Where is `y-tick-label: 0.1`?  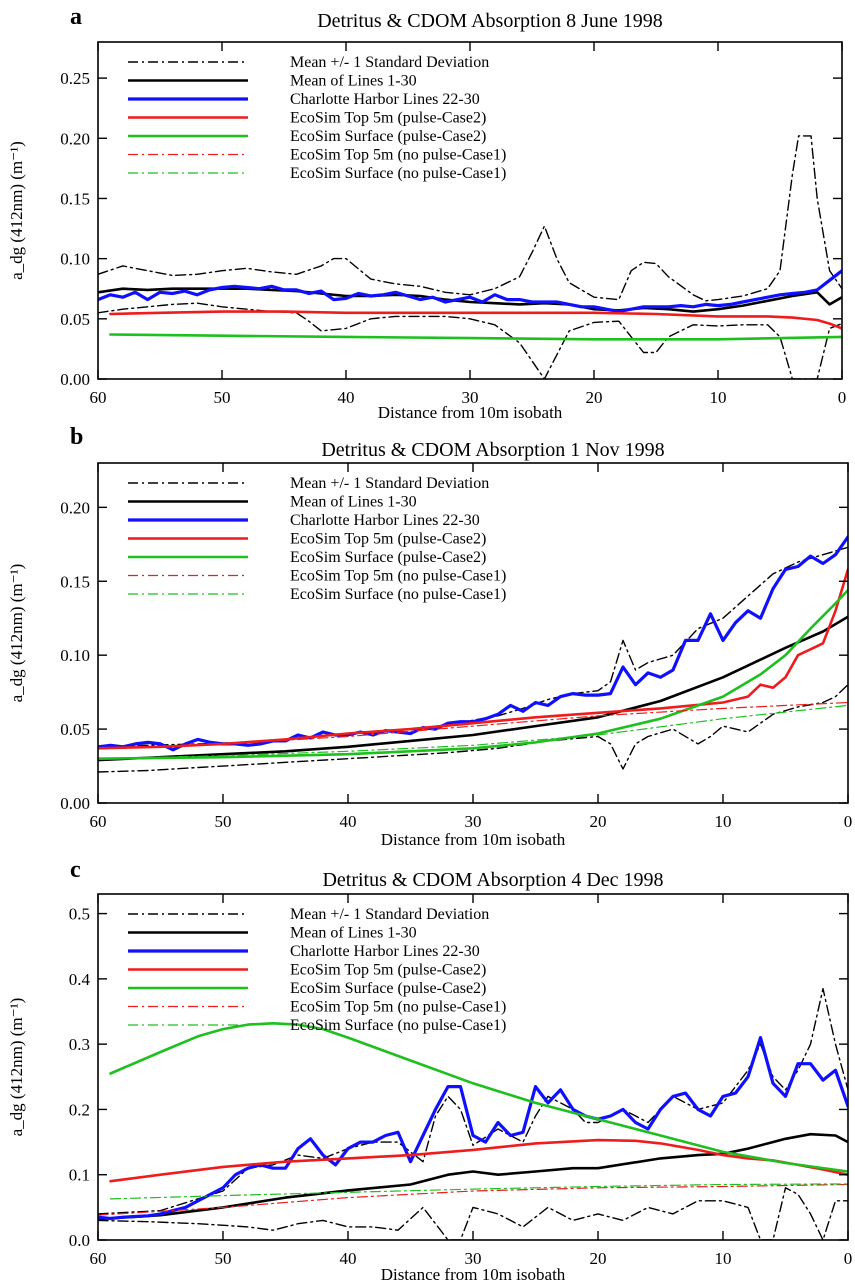
y-tick-label: 0.1 is located at coordinates (79, 1175).